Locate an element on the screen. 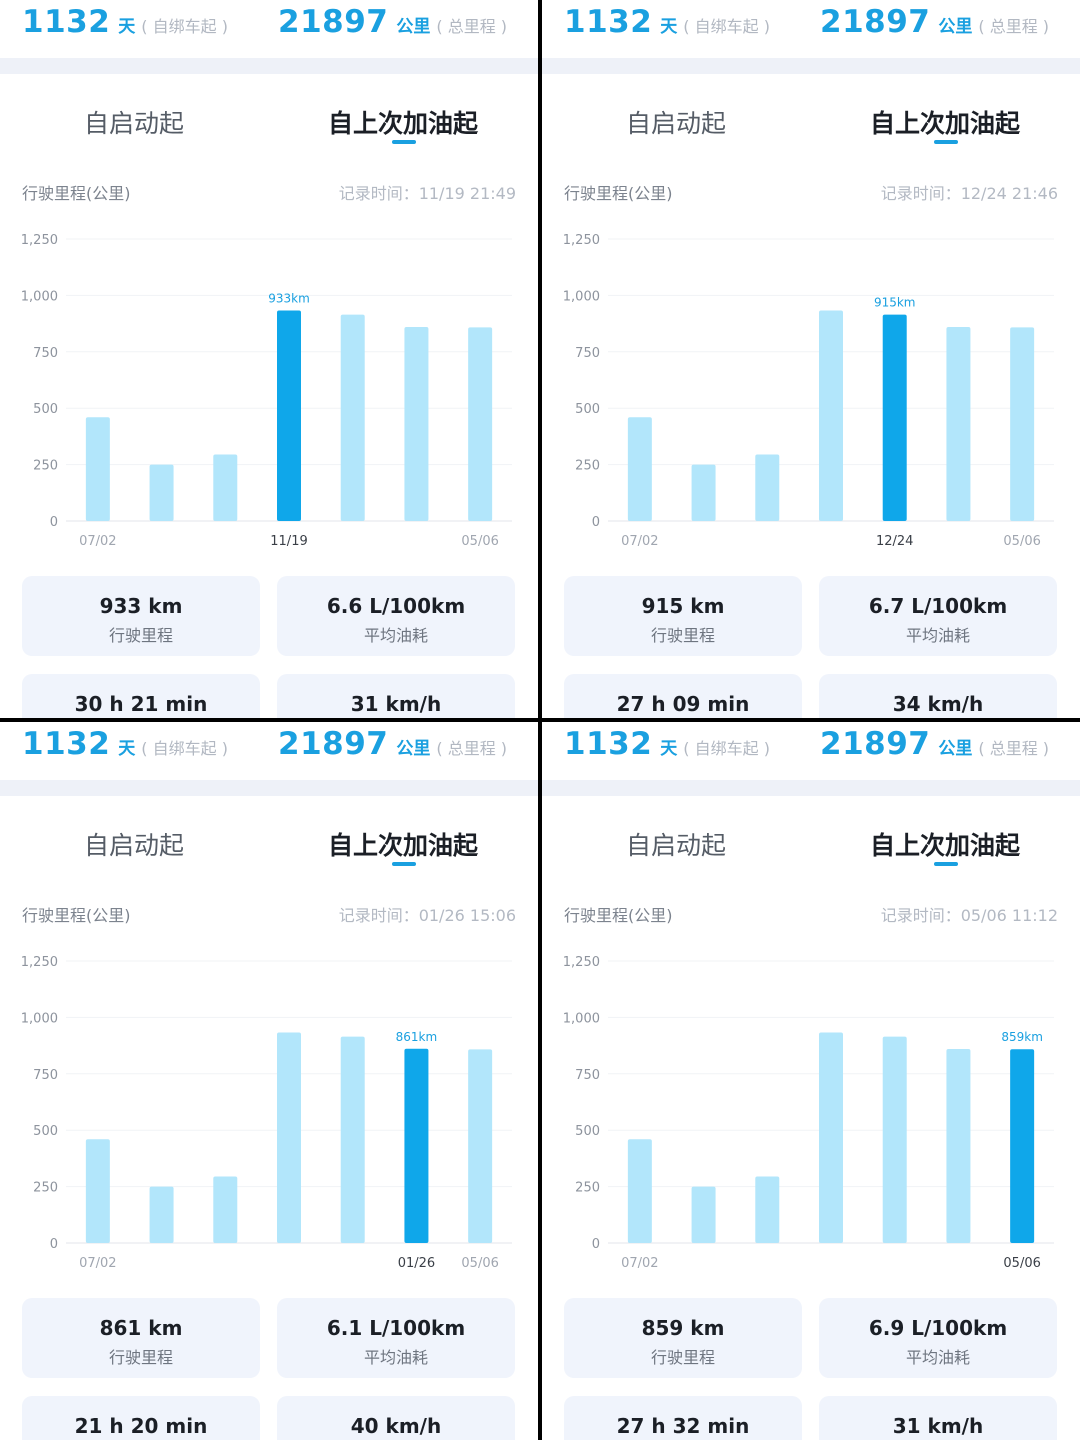  bound-days-note: ( 自绑车起 ) is located at coordinates (726, 748).